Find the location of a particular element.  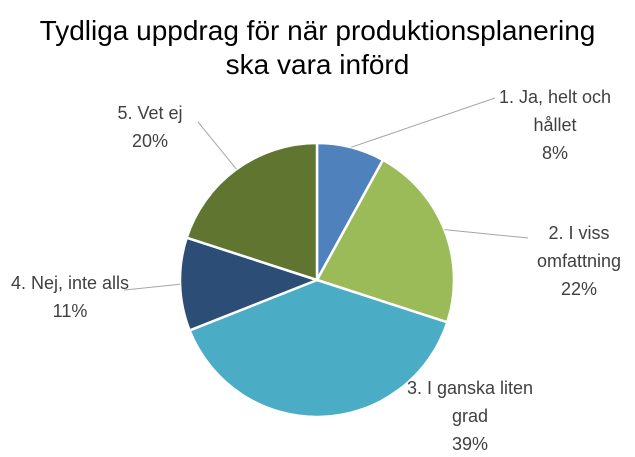

slice-label: 4. Nej, inte alls 11% is located at coordinates (70, 297).